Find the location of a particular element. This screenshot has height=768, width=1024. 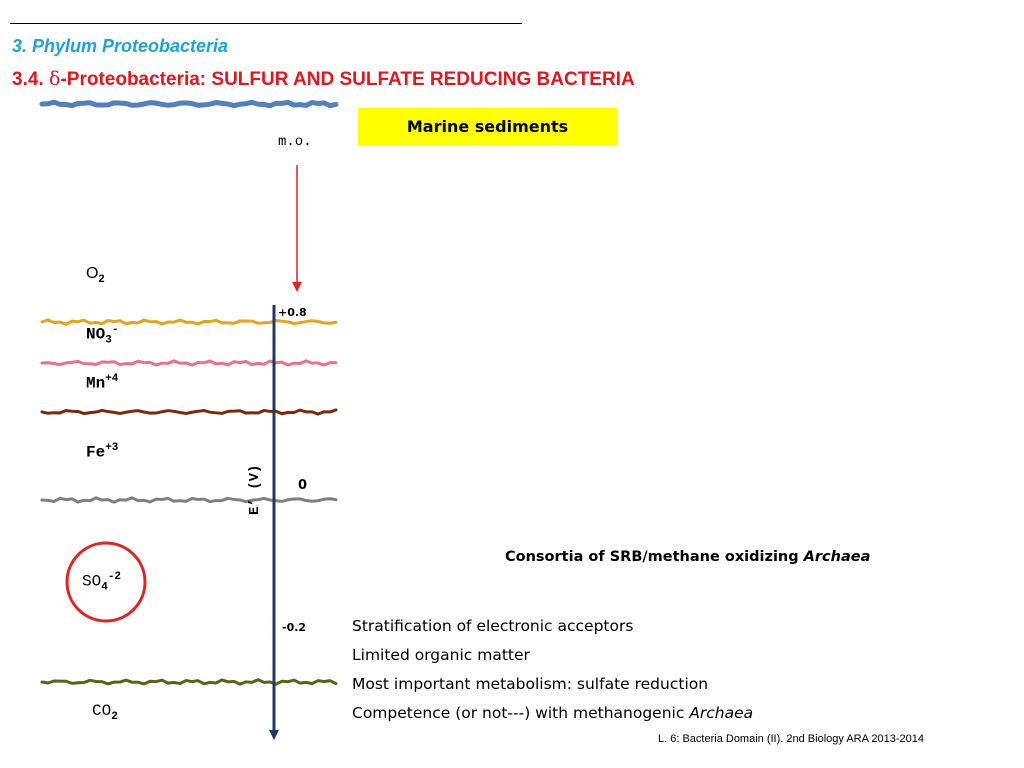

organic-matter-label: m.o. is located at coordinates (295, 142).